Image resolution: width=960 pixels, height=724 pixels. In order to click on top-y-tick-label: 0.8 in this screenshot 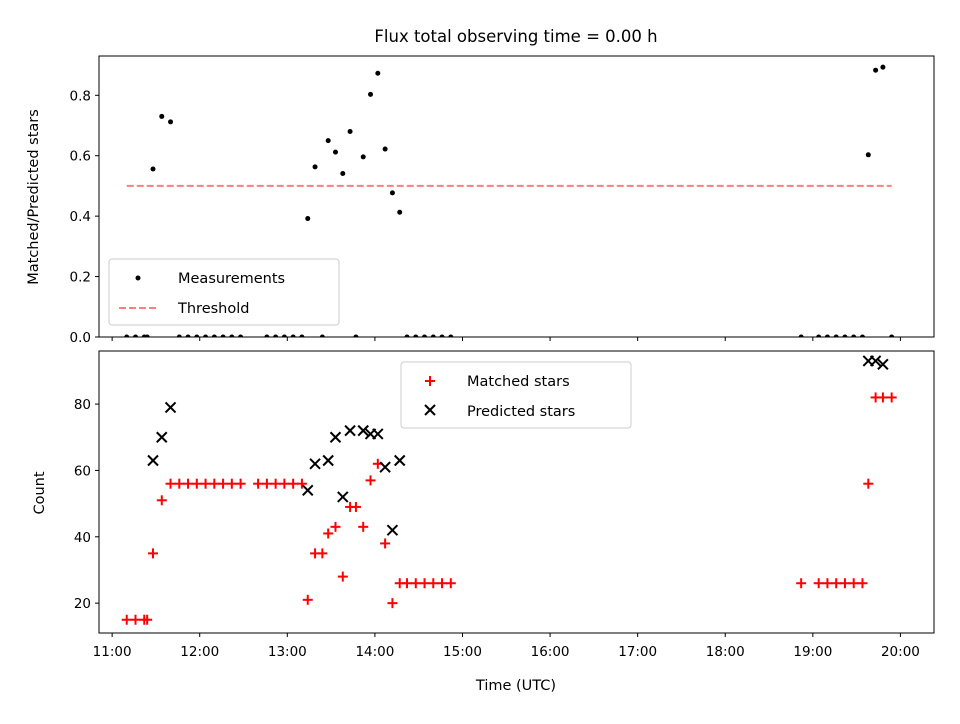, I will do `click(80, 96)`.